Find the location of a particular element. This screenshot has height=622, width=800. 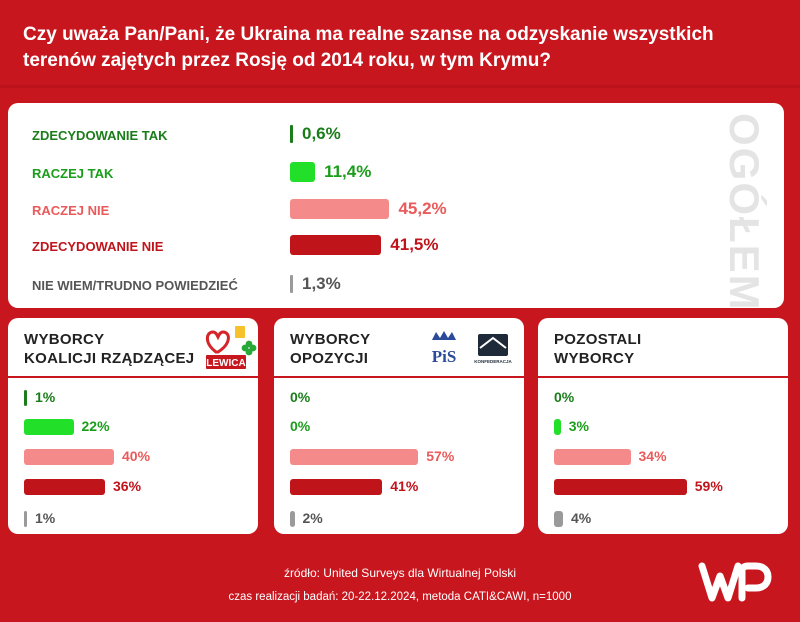

overall-side-label: OGÓŁEM is located at coordinates (744, 212).